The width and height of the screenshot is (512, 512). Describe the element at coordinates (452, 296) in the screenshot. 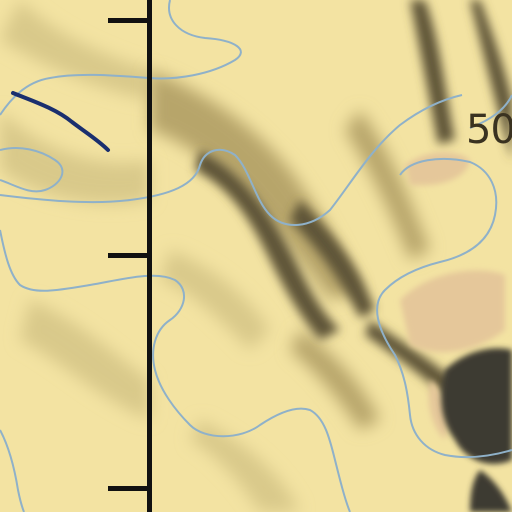

I see `peak-area` at that location.